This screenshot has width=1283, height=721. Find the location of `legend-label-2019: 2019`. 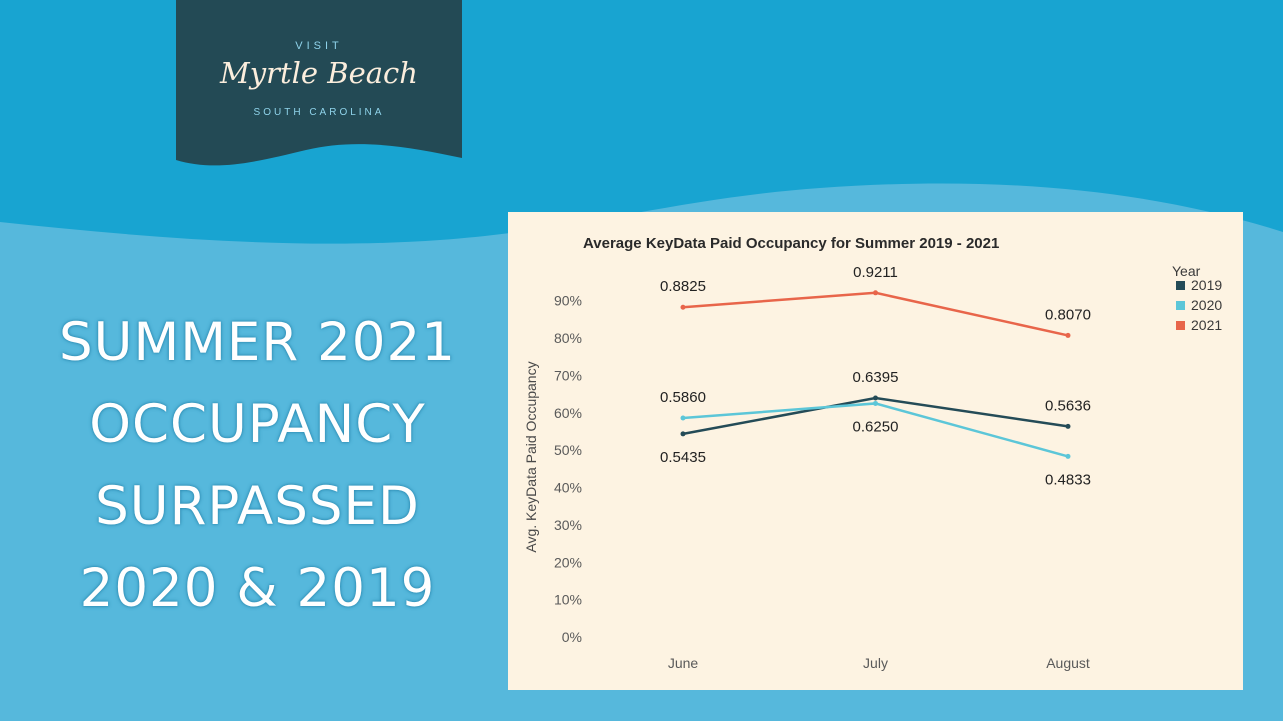

legend-label-2019: 2019 is located at coordinates (1206, 285).